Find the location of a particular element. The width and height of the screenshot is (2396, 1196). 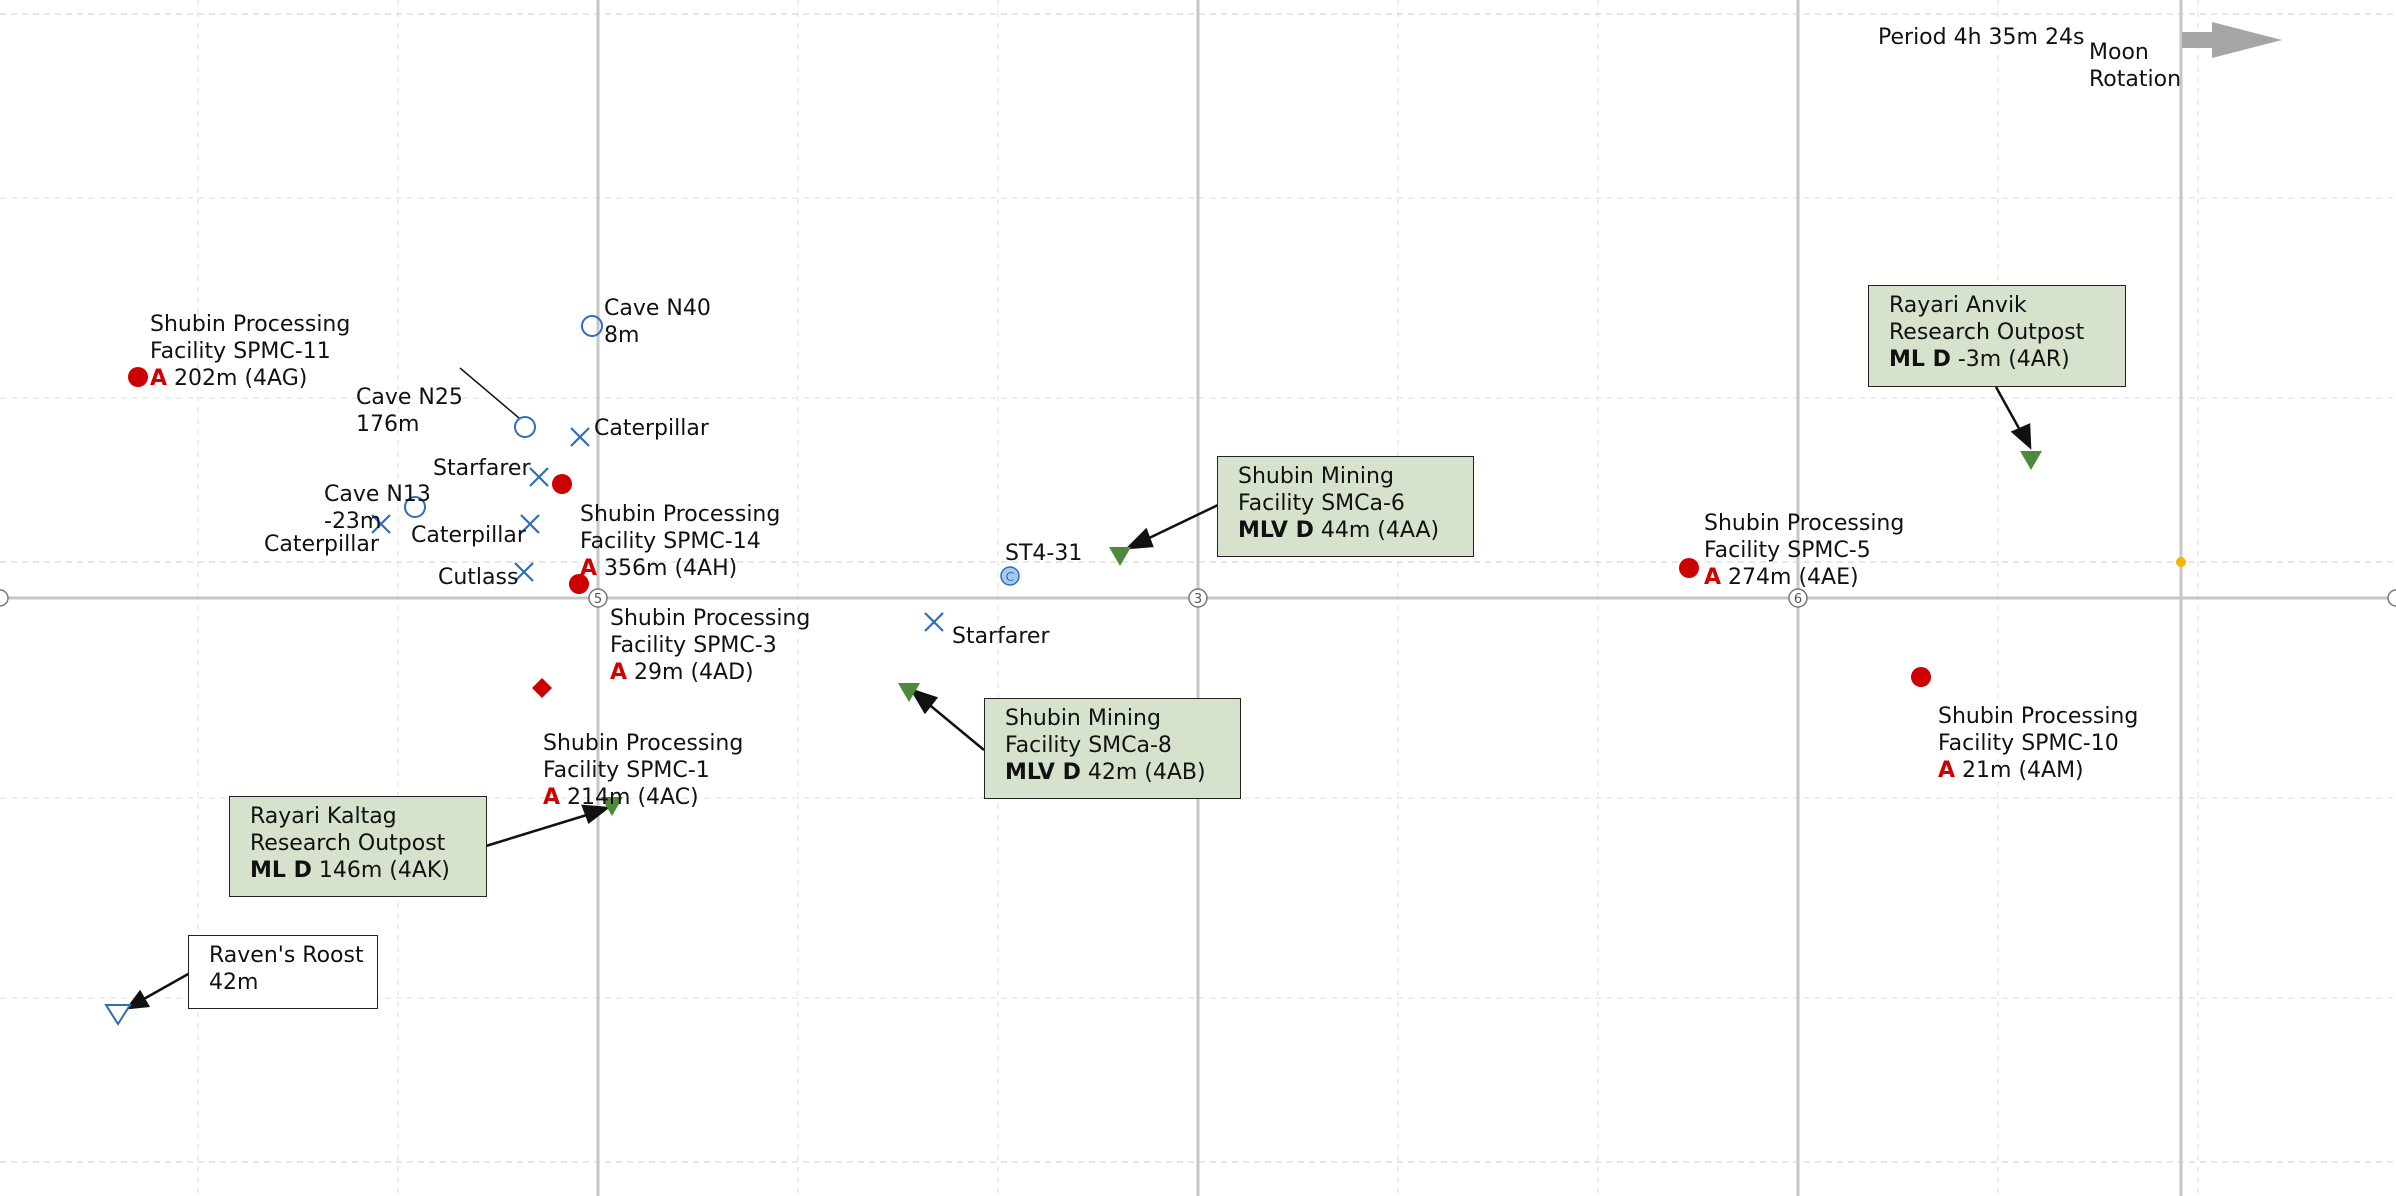

axis-edge-markers is located at coordinates (1198, 598).